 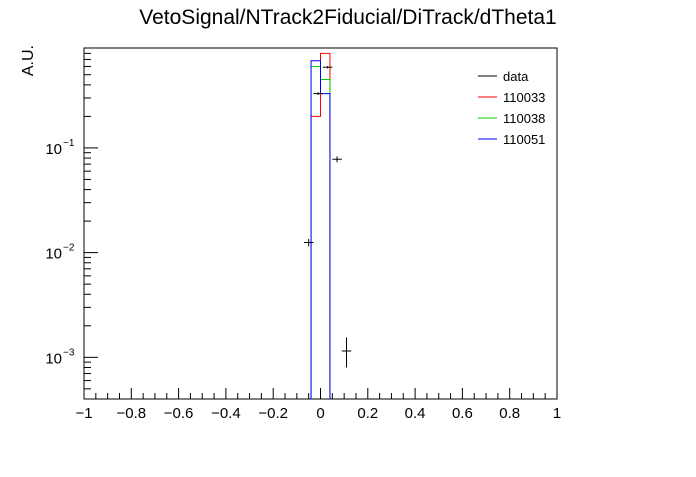 I want to click on x-tick-label: −0.2, so click(x=273, y=413).